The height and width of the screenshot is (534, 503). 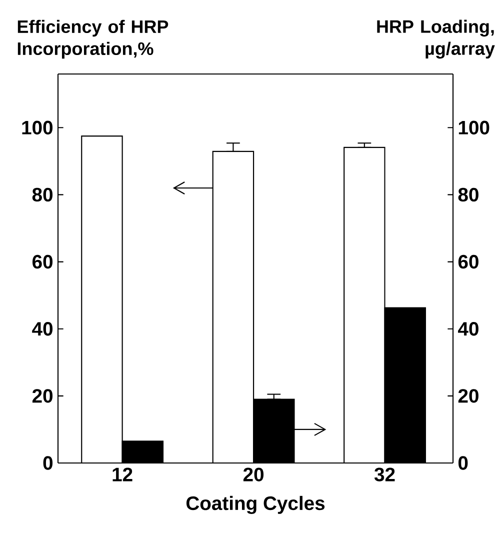 I want to click on x-tick-label: 32, so click(x=384, y=475).